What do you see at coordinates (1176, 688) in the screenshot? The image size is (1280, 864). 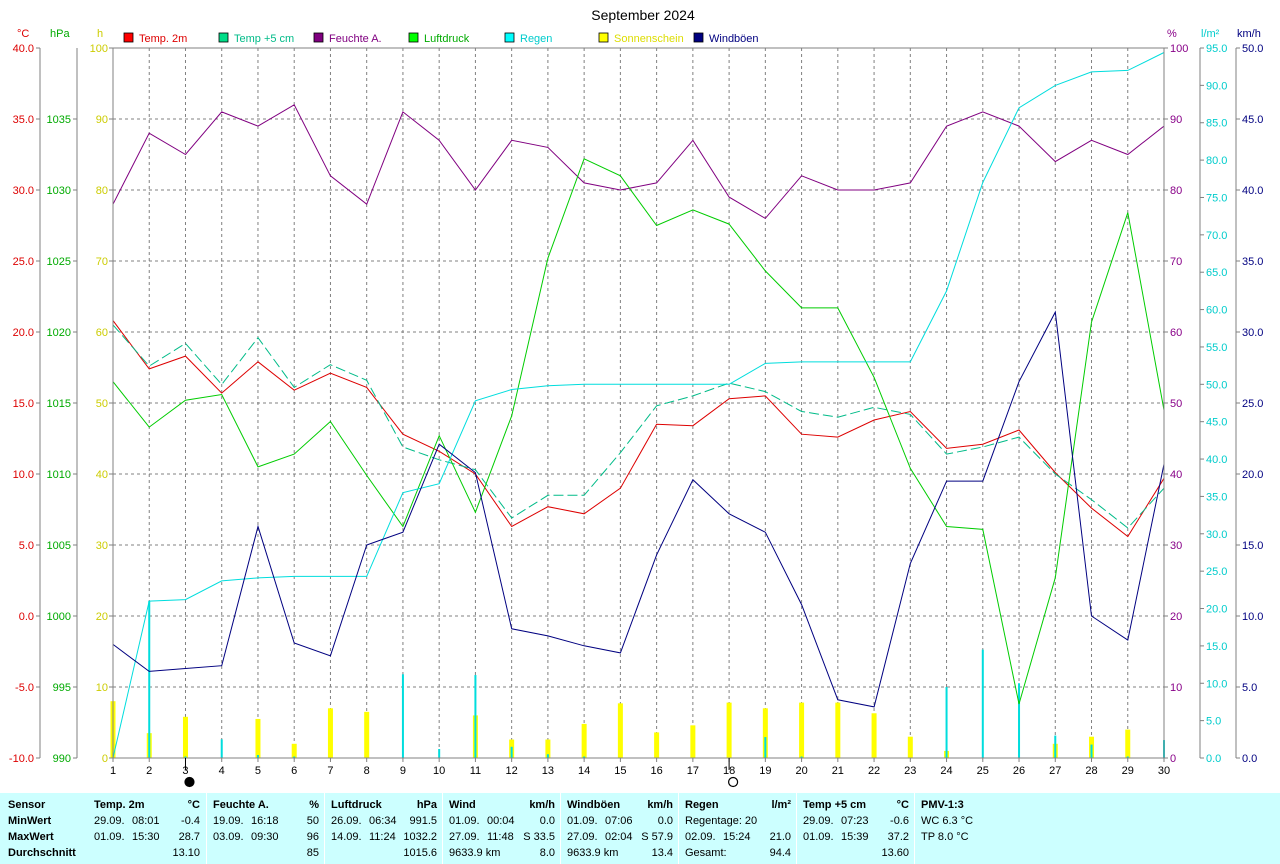 I see `axis-tick-label-humidity: 10` at bounding box center [1176, 688].